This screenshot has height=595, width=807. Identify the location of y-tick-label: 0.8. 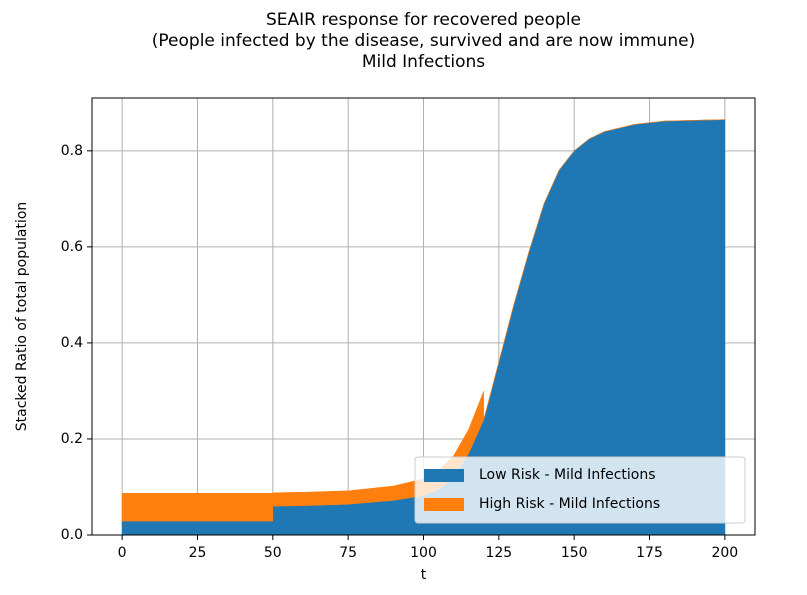
(72, 151).